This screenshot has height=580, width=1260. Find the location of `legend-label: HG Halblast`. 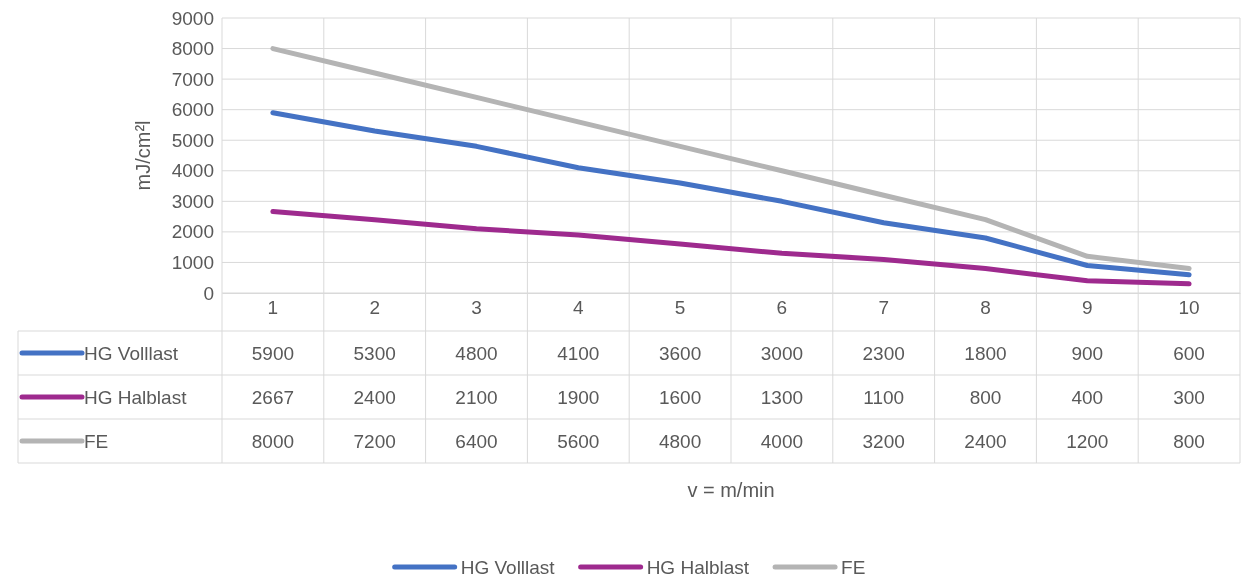

legend-label: HG Halblast is located at coordinates (136, 397).